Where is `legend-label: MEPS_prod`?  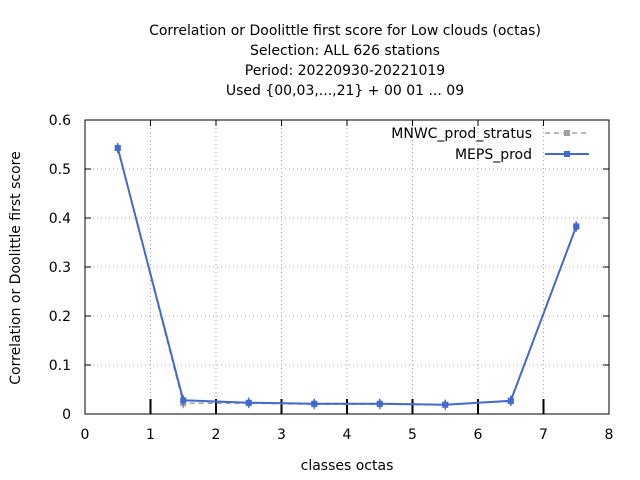
legend-label: MEPS_prod is located at coordinates (493, 155).